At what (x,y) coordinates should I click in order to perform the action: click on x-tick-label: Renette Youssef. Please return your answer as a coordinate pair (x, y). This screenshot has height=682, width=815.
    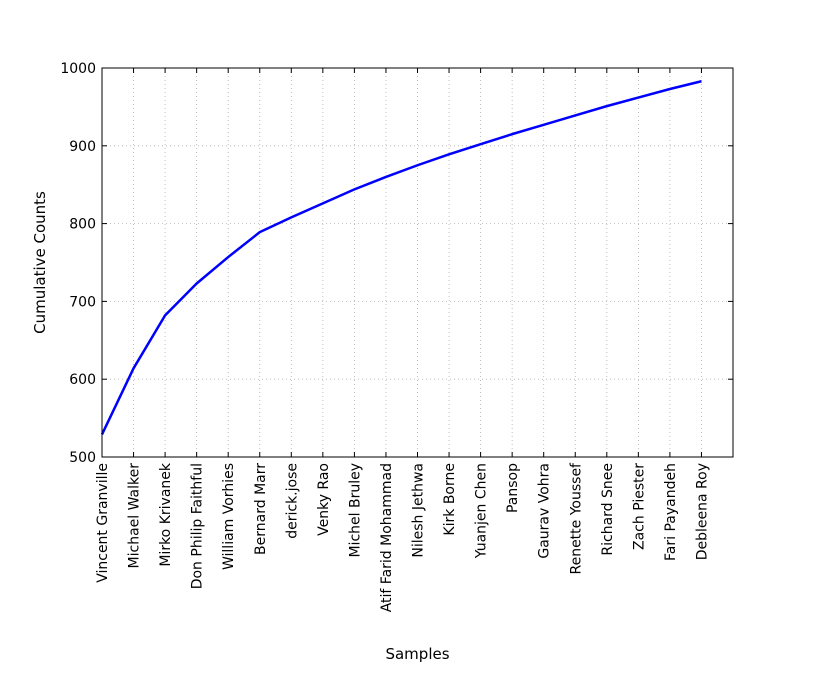
    Looking at the image, I should click on (576, 518).